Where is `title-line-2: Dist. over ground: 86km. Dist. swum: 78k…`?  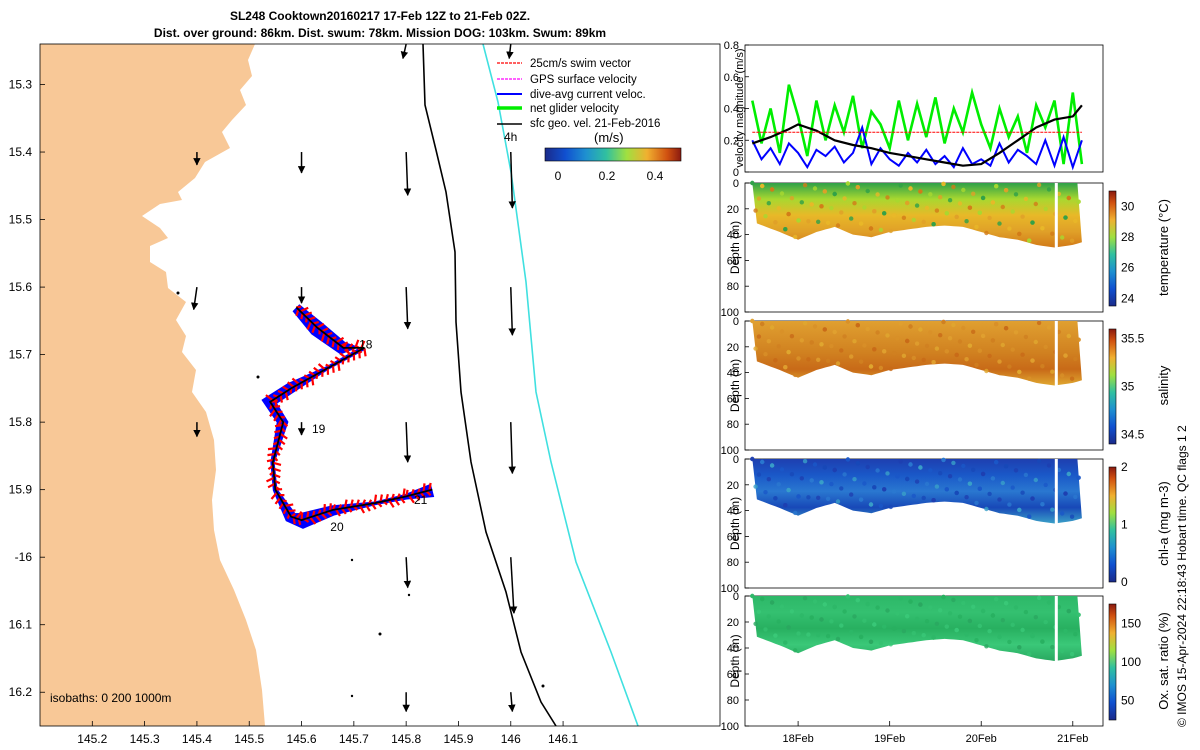 title-line-2: Dist. over ground: 86km. Dist. swum: 78k… is located at coordinates (380, 33).